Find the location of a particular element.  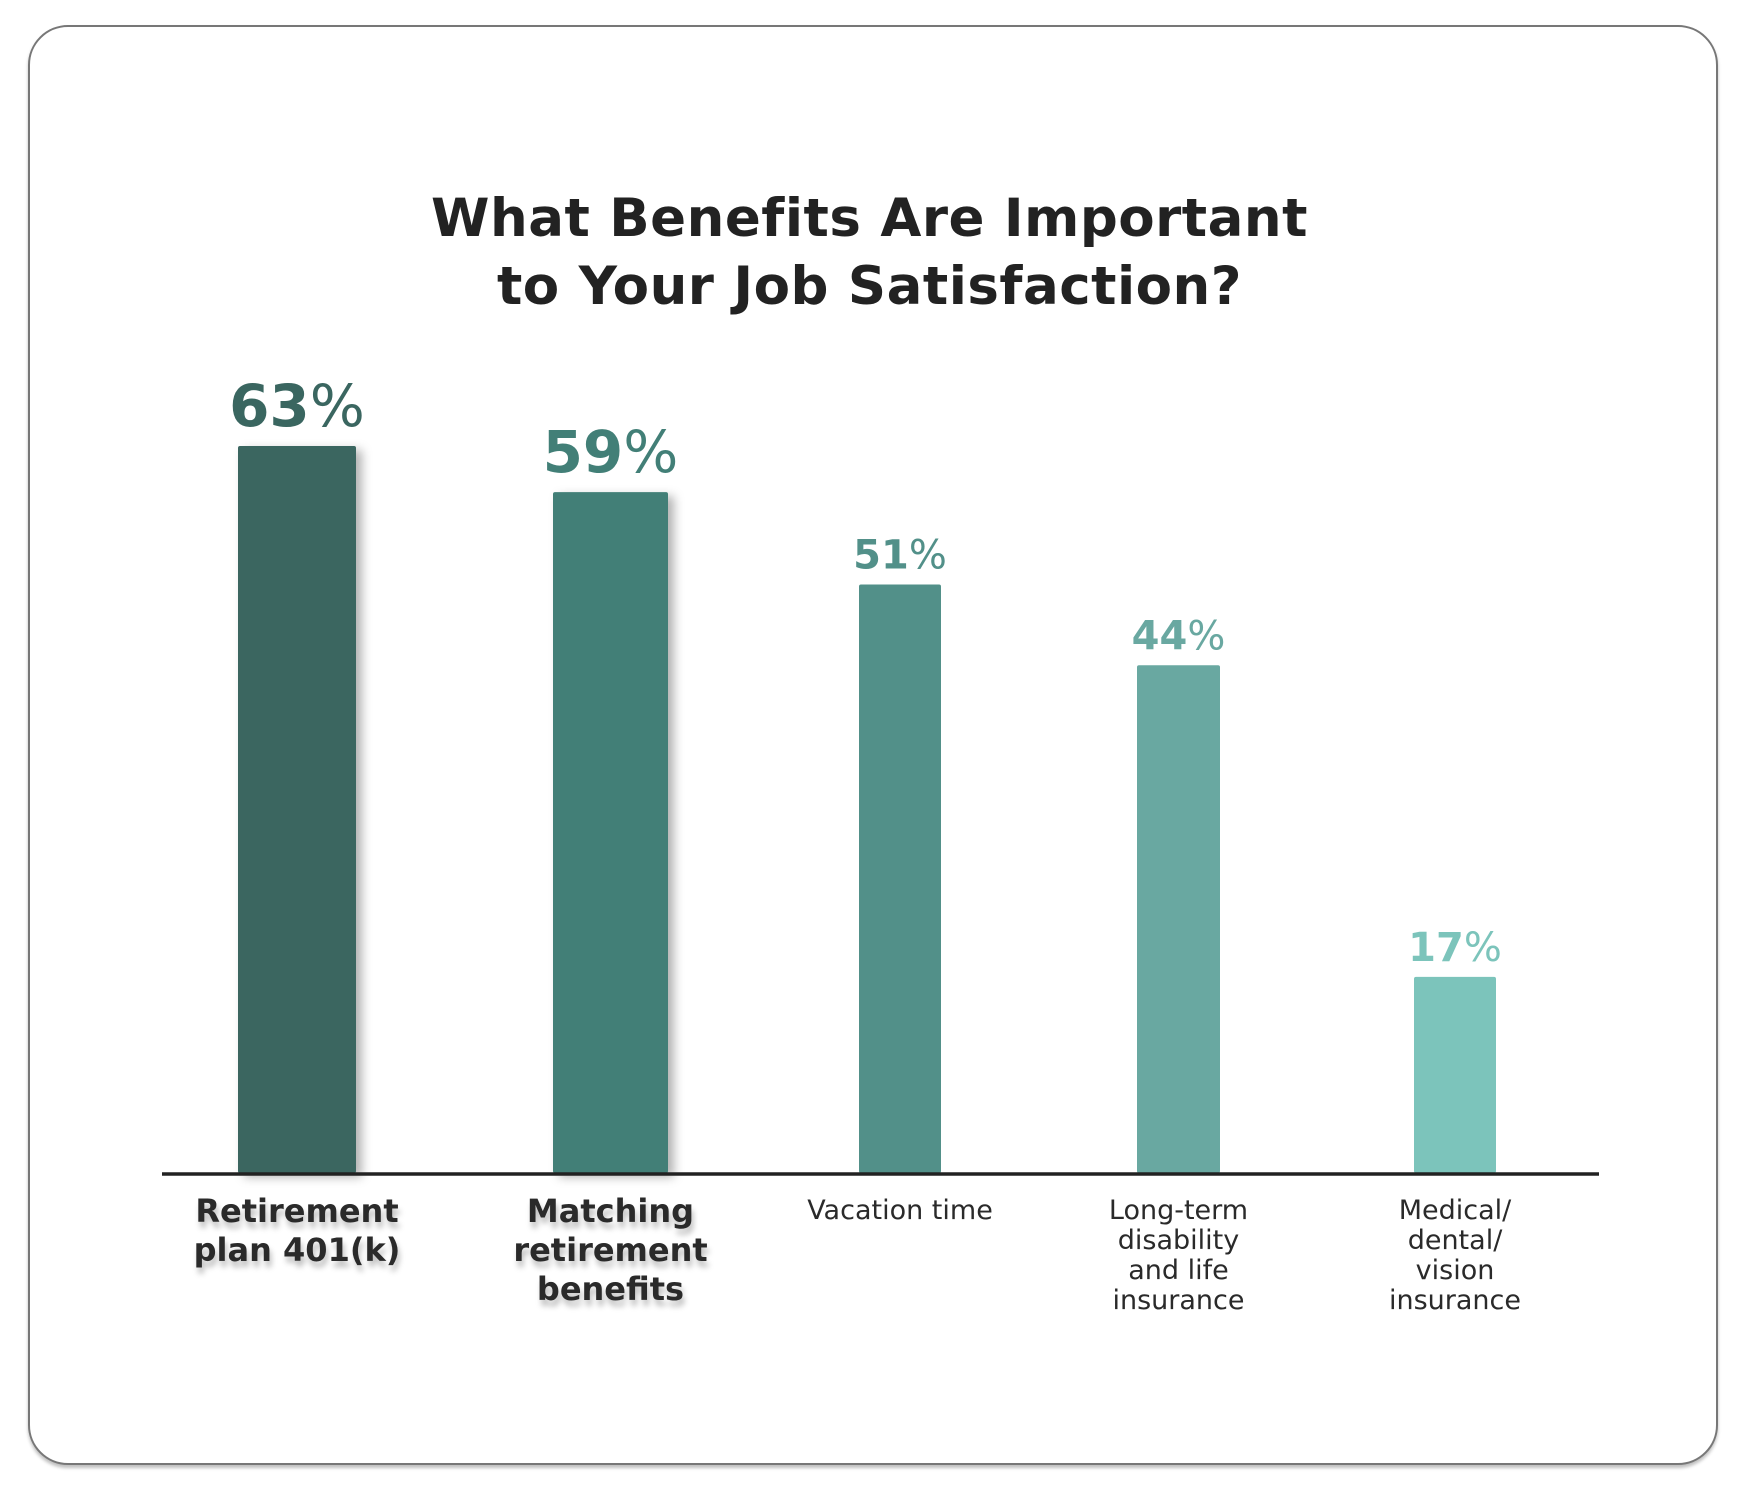

category-label-line: vision is located at coordinates (1455, 1270).